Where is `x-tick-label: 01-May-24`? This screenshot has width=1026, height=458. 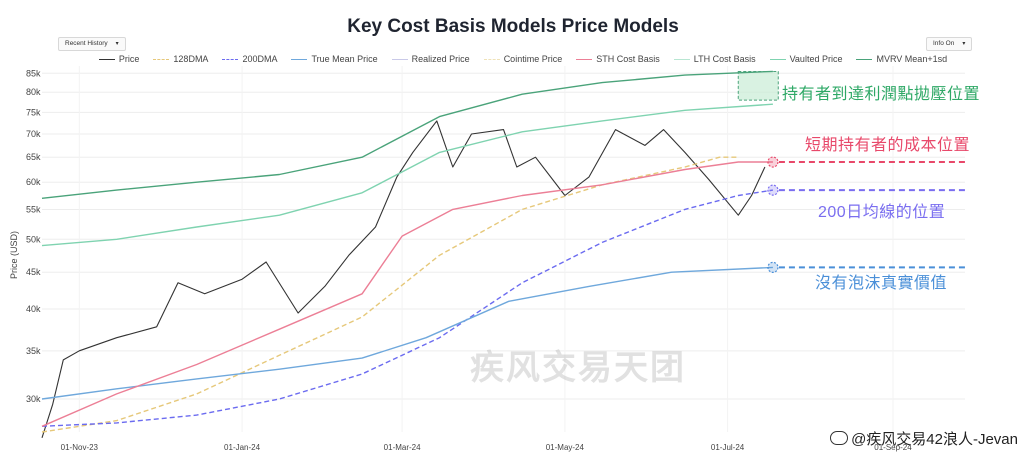
x-tick-label: 01-May-24 is located at coordinates (565, 447).